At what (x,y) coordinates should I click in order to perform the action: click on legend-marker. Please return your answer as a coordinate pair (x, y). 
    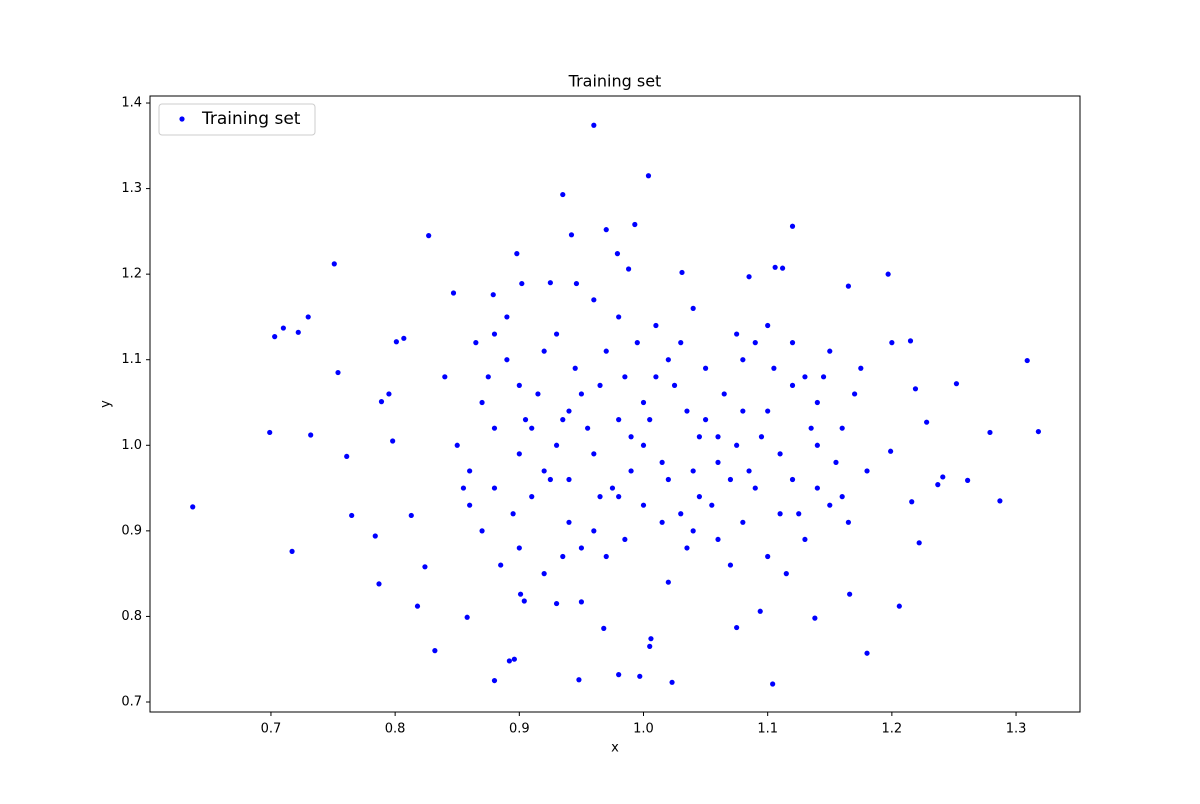
    Looking at the image, I should click on (182, 119).